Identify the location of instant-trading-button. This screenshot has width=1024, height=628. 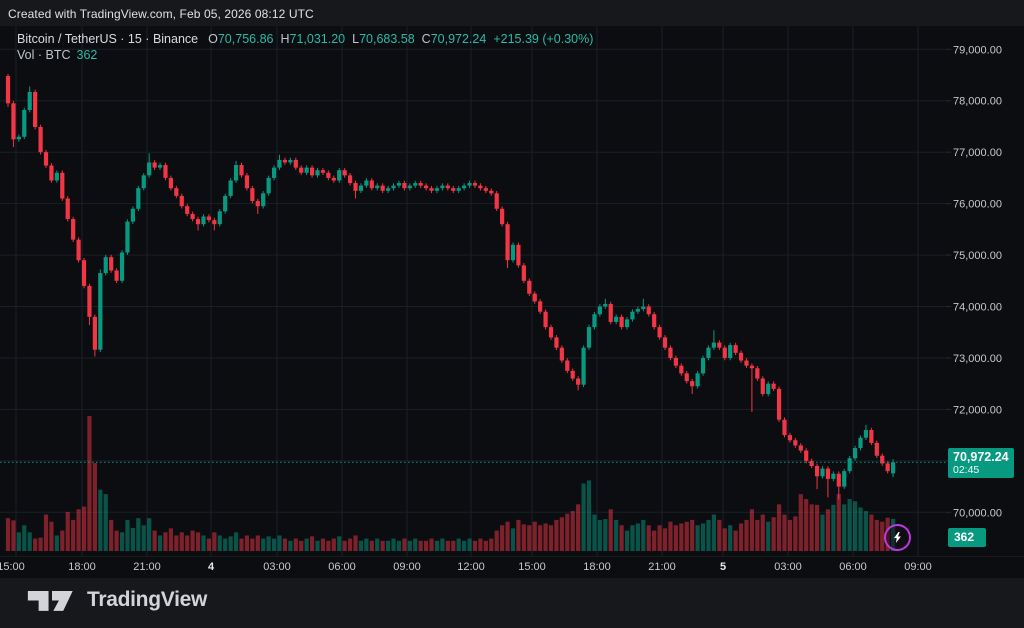
(897, 537).